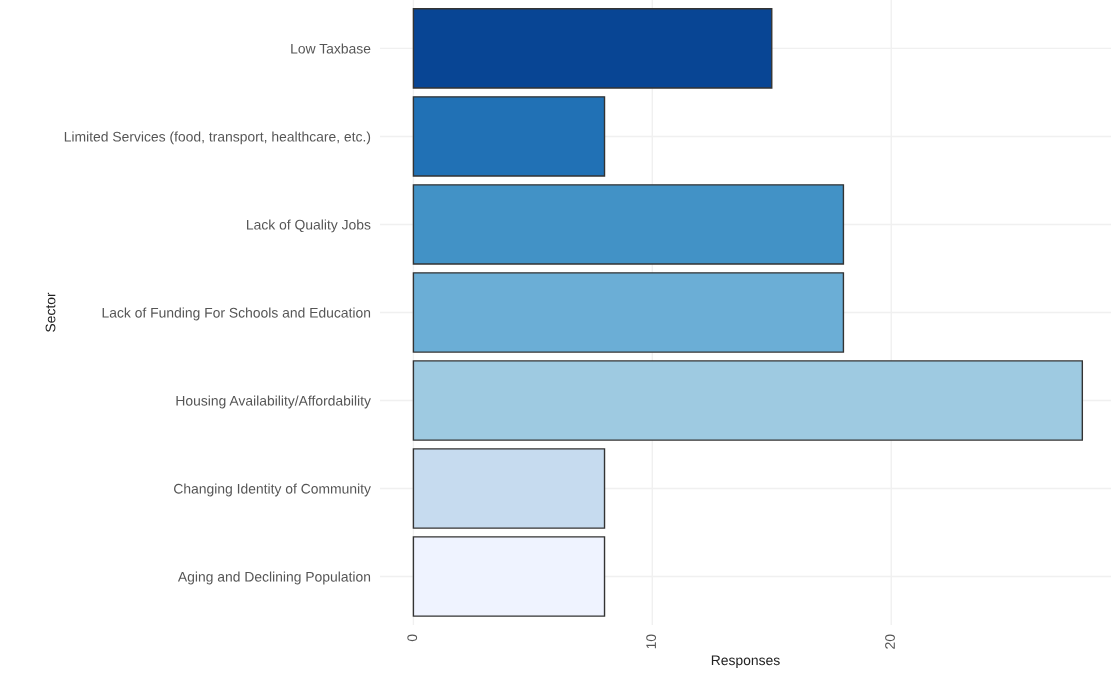 The width and height of the screenshot is (1111, 683). I want to click on x-tick-label: 0, so click(412, 638).